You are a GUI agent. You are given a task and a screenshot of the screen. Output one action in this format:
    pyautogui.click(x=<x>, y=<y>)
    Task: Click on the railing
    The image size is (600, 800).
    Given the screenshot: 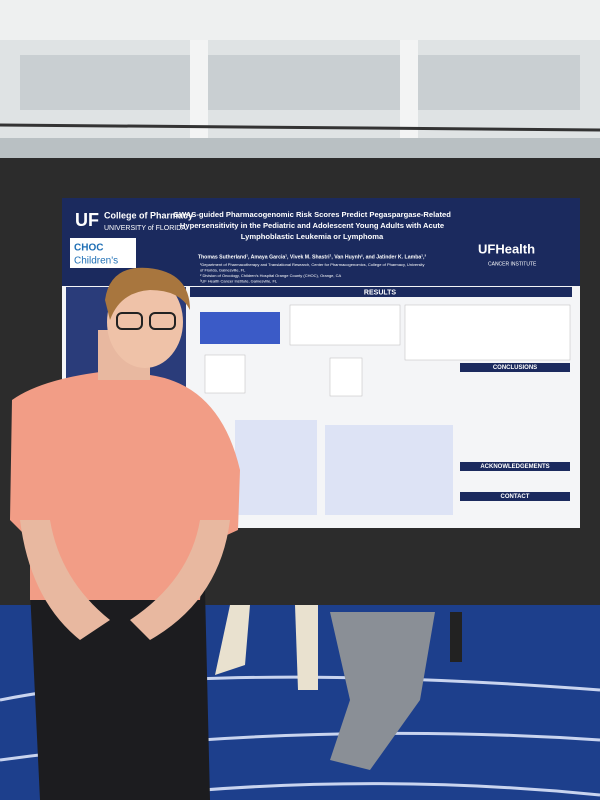 What is the action you would take?
    pyautogui.click(x=300, y=127)
    